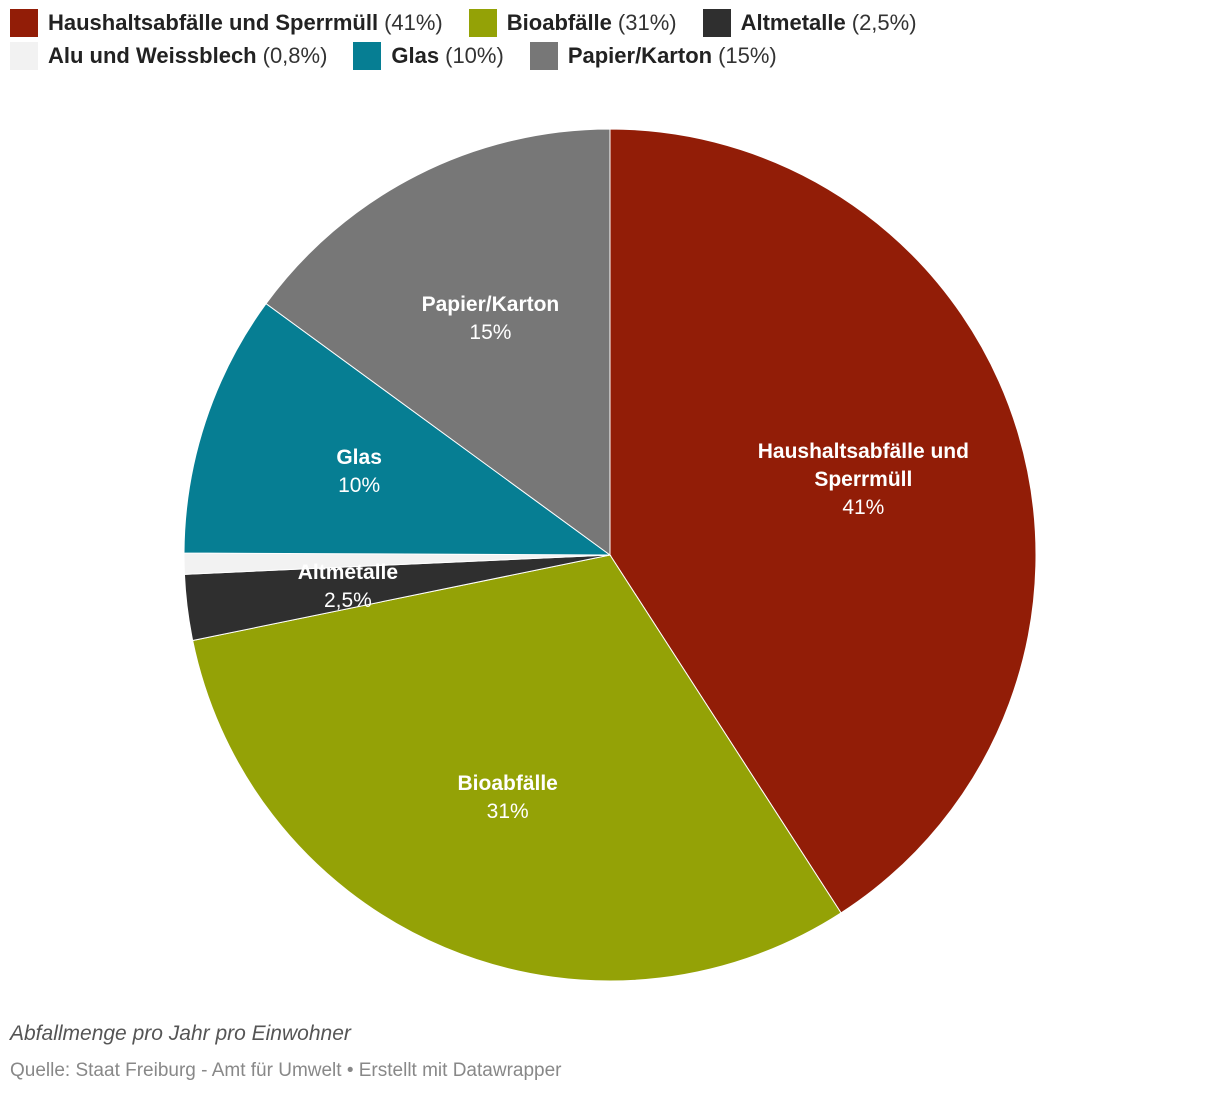  Describe the element at coordinates (348, 572) in the screenshot. I see `slice-label: Altmetalle` at that location.